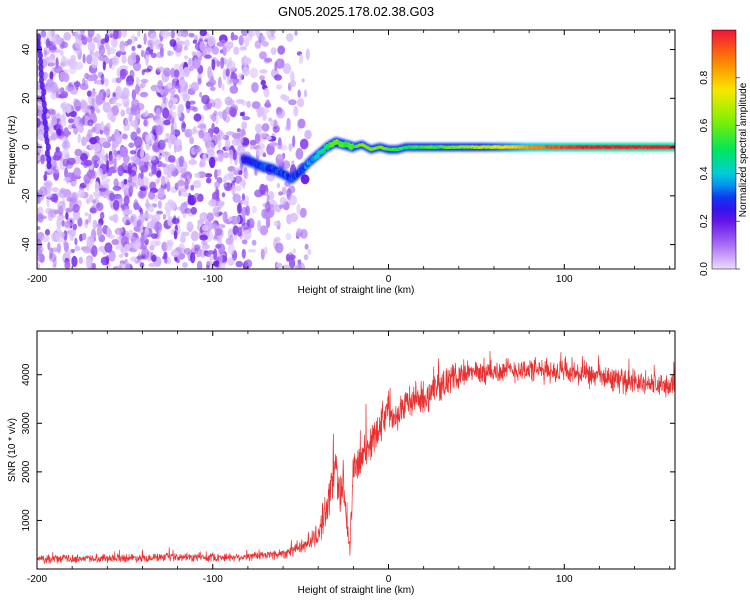 This screenshot has height=600, width=750. What do you see at coordinates (724, 149) in the screenshot?
I see `colorbar-frame` at bounding box center [724, 149].